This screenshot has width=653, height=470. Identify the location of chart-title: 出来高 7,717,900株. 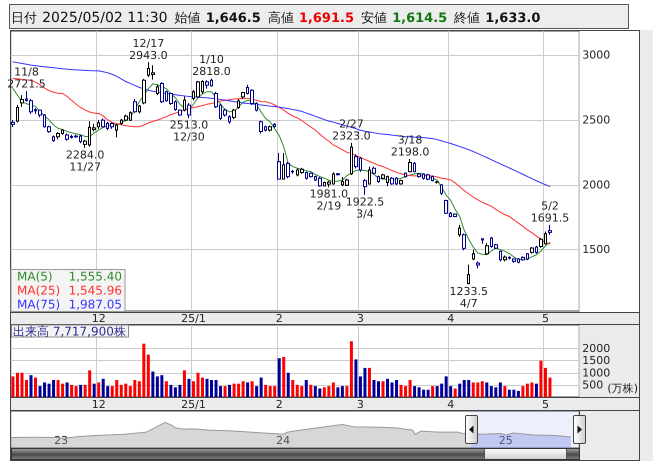
(69, 331).